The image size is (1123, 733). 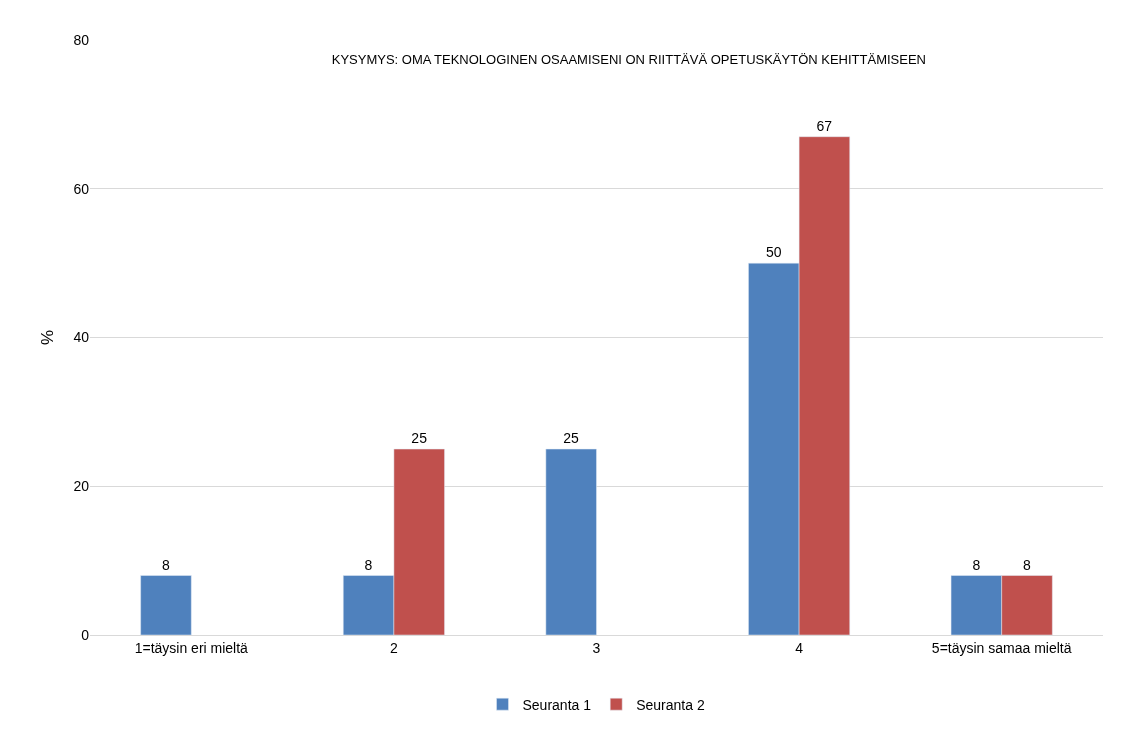 I want to click on legend-label: Seuranta 2, so click(x=670, y=704).